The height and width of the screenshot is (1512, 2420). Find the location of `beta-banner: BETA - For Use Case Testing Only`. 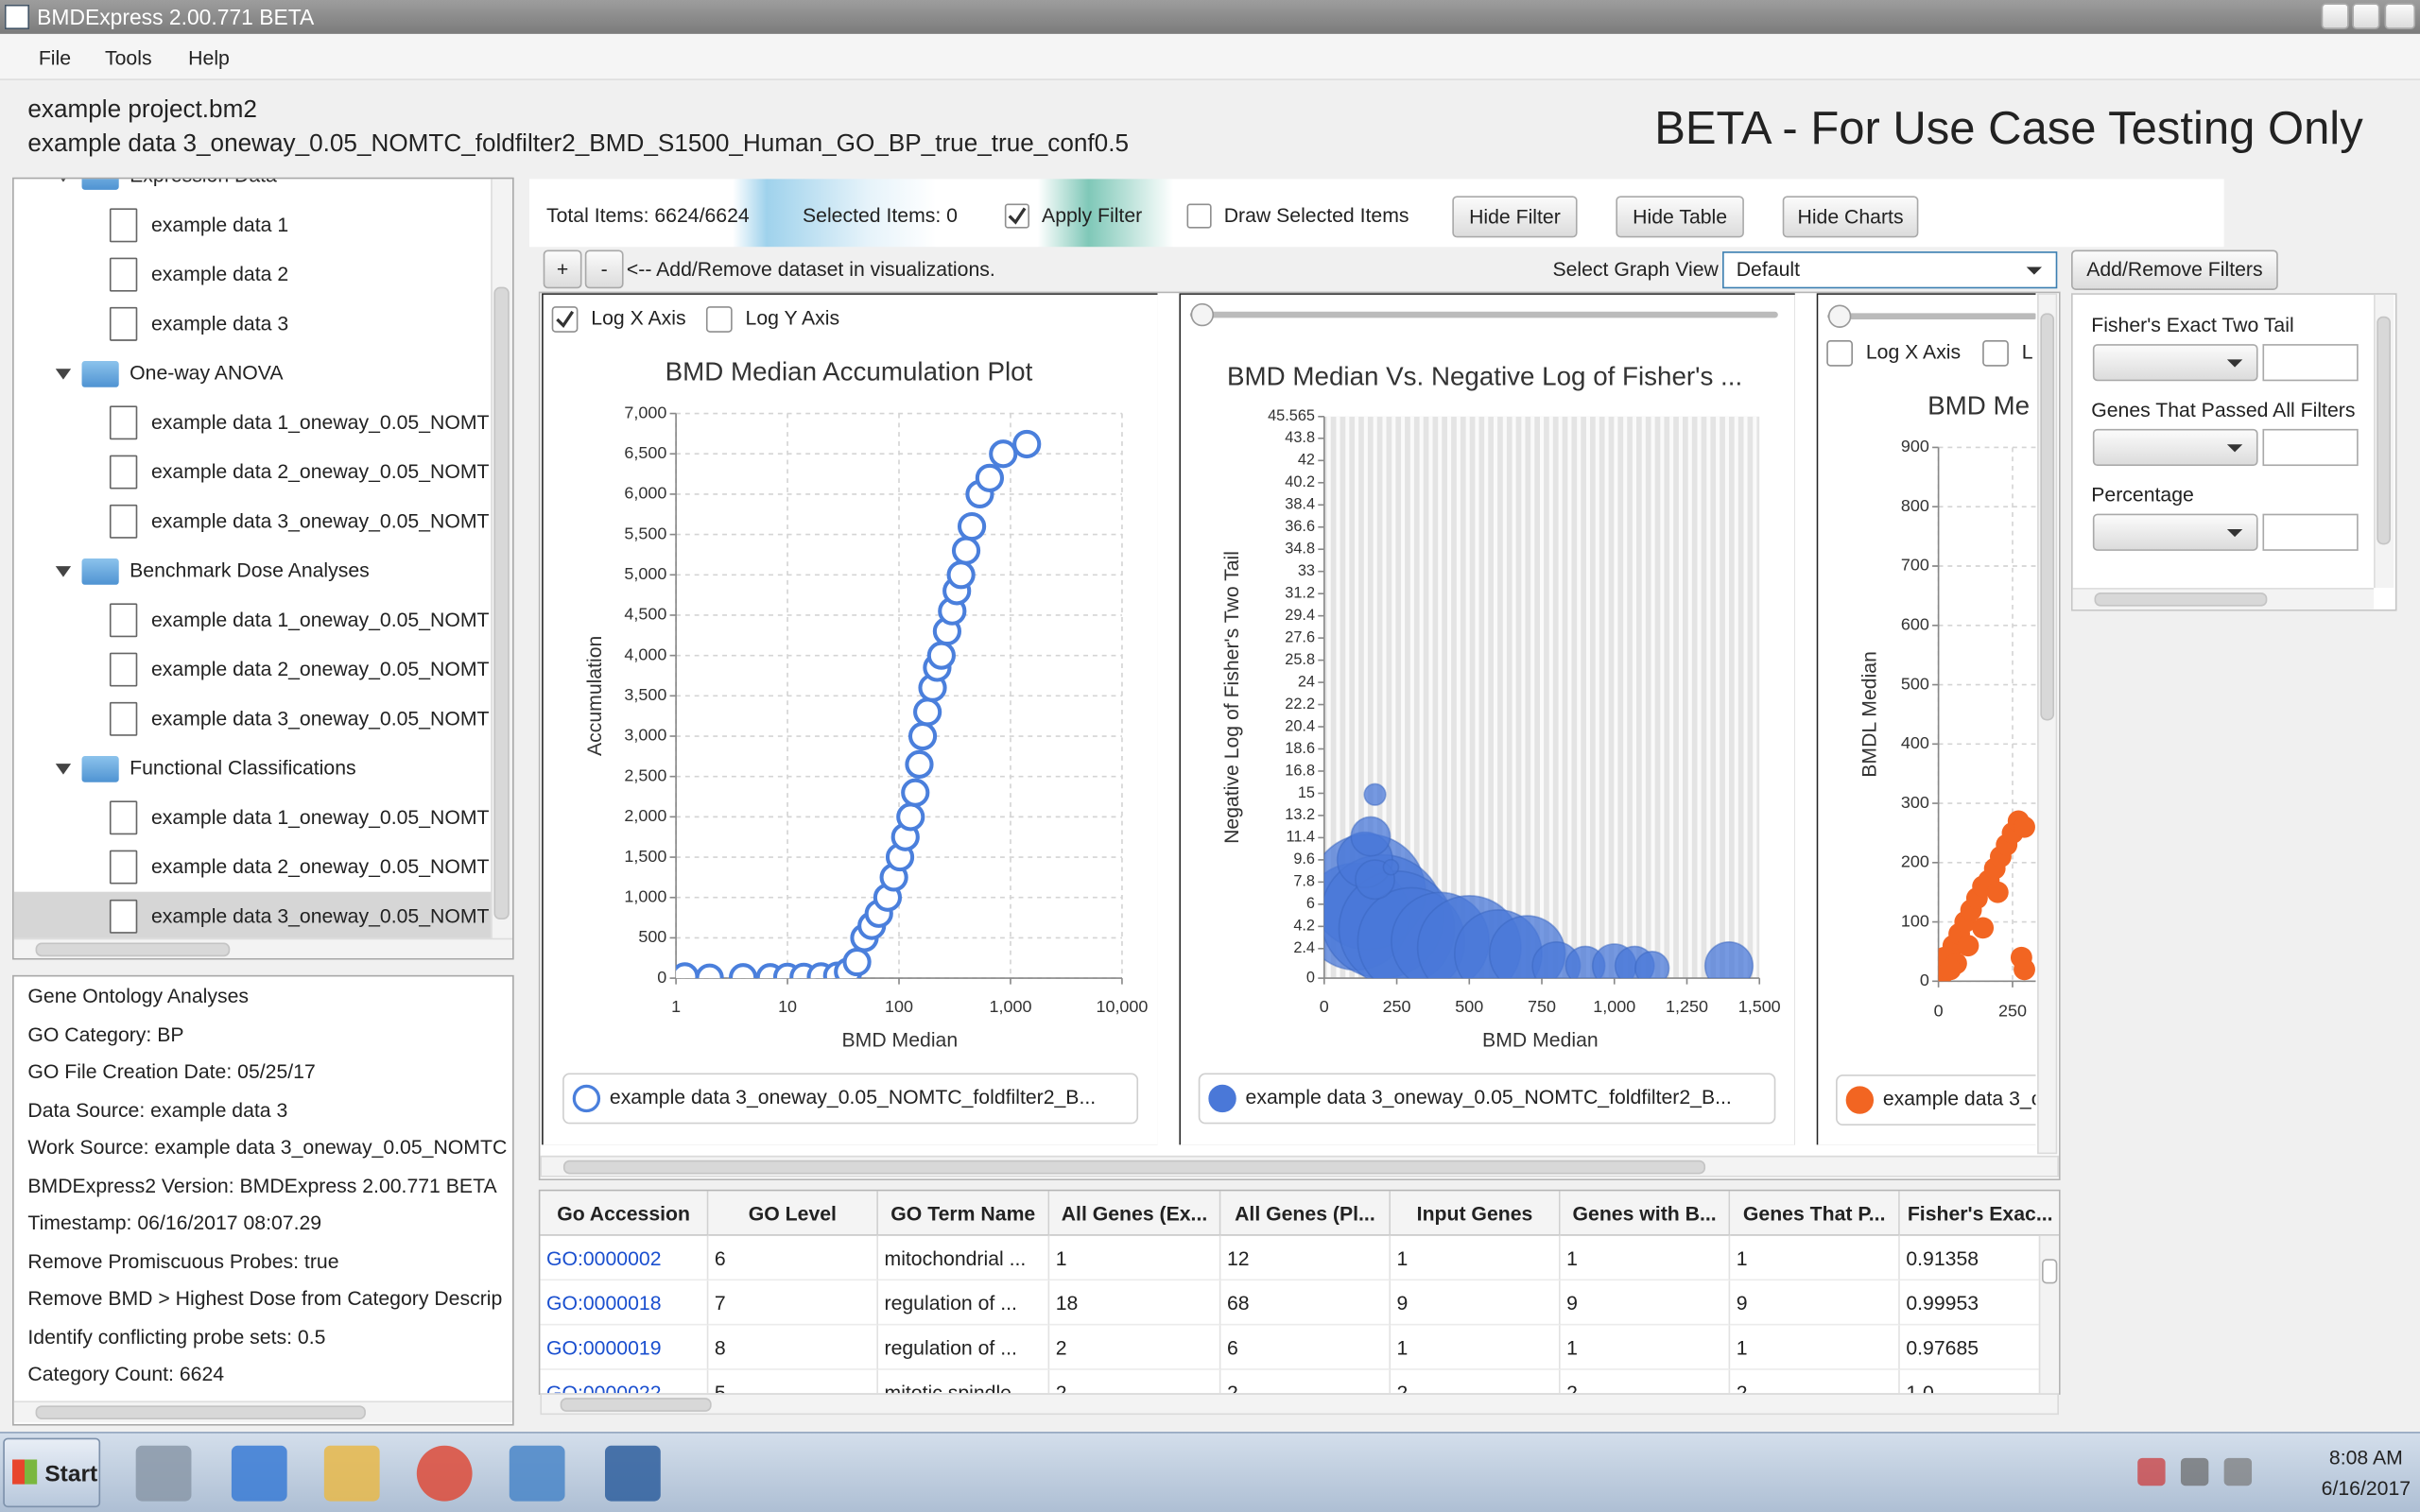

beta-banner: BETA - For Use Case Testing Only is located at coordinates (2008, 129).